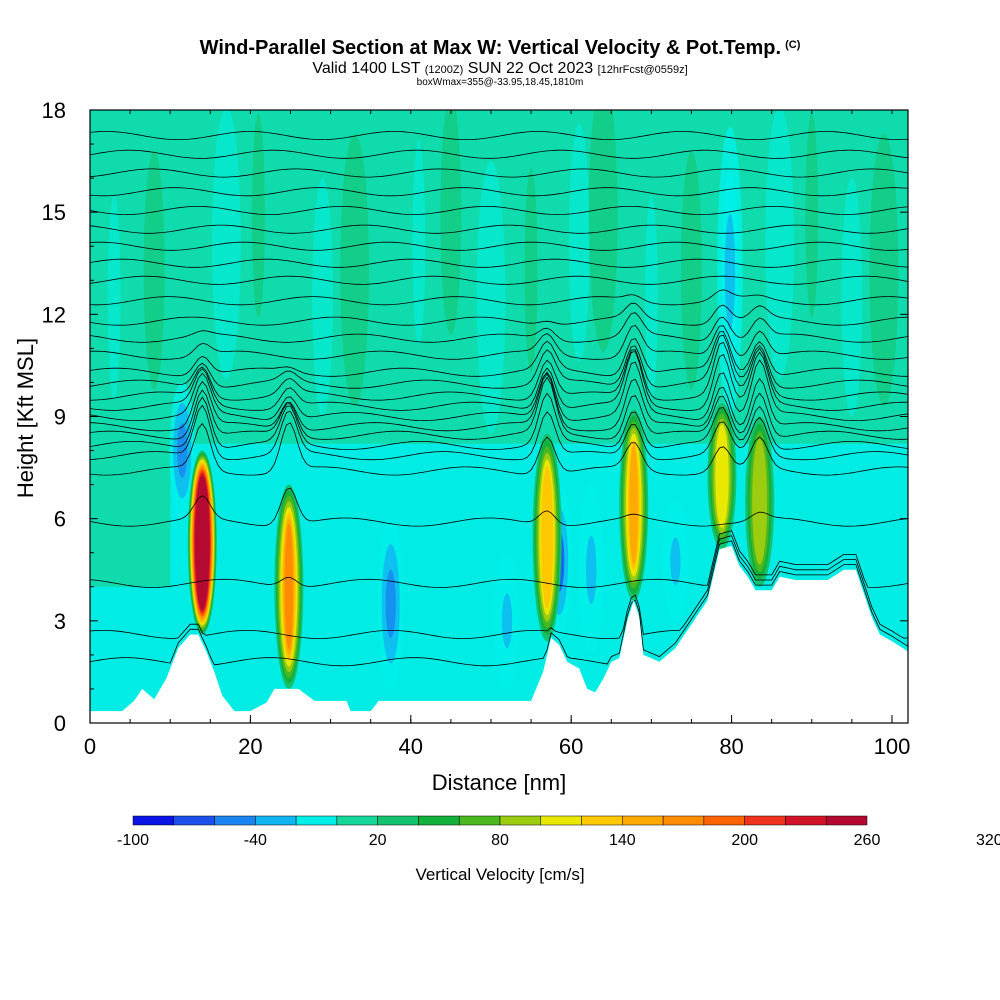 This screenshot has width=1000, height=1000. What do you see at coordinates (500, 840) in the screenshot?
I see `colorbar-label-3: 80` at bounding box center [500, 840].